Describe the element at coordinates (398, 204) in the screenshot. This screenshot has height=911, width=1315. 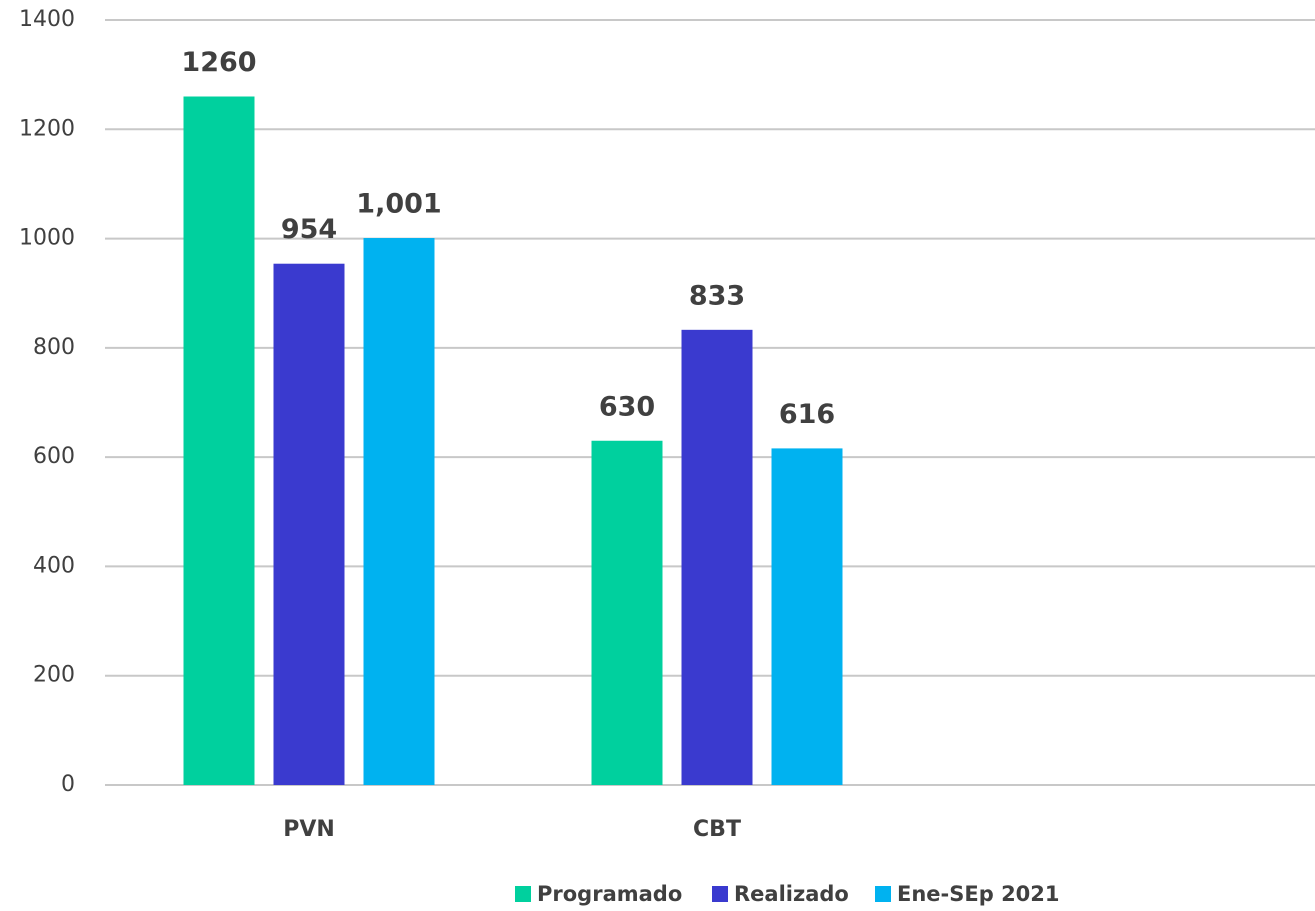
I see `data-label: 1,001` at that location.